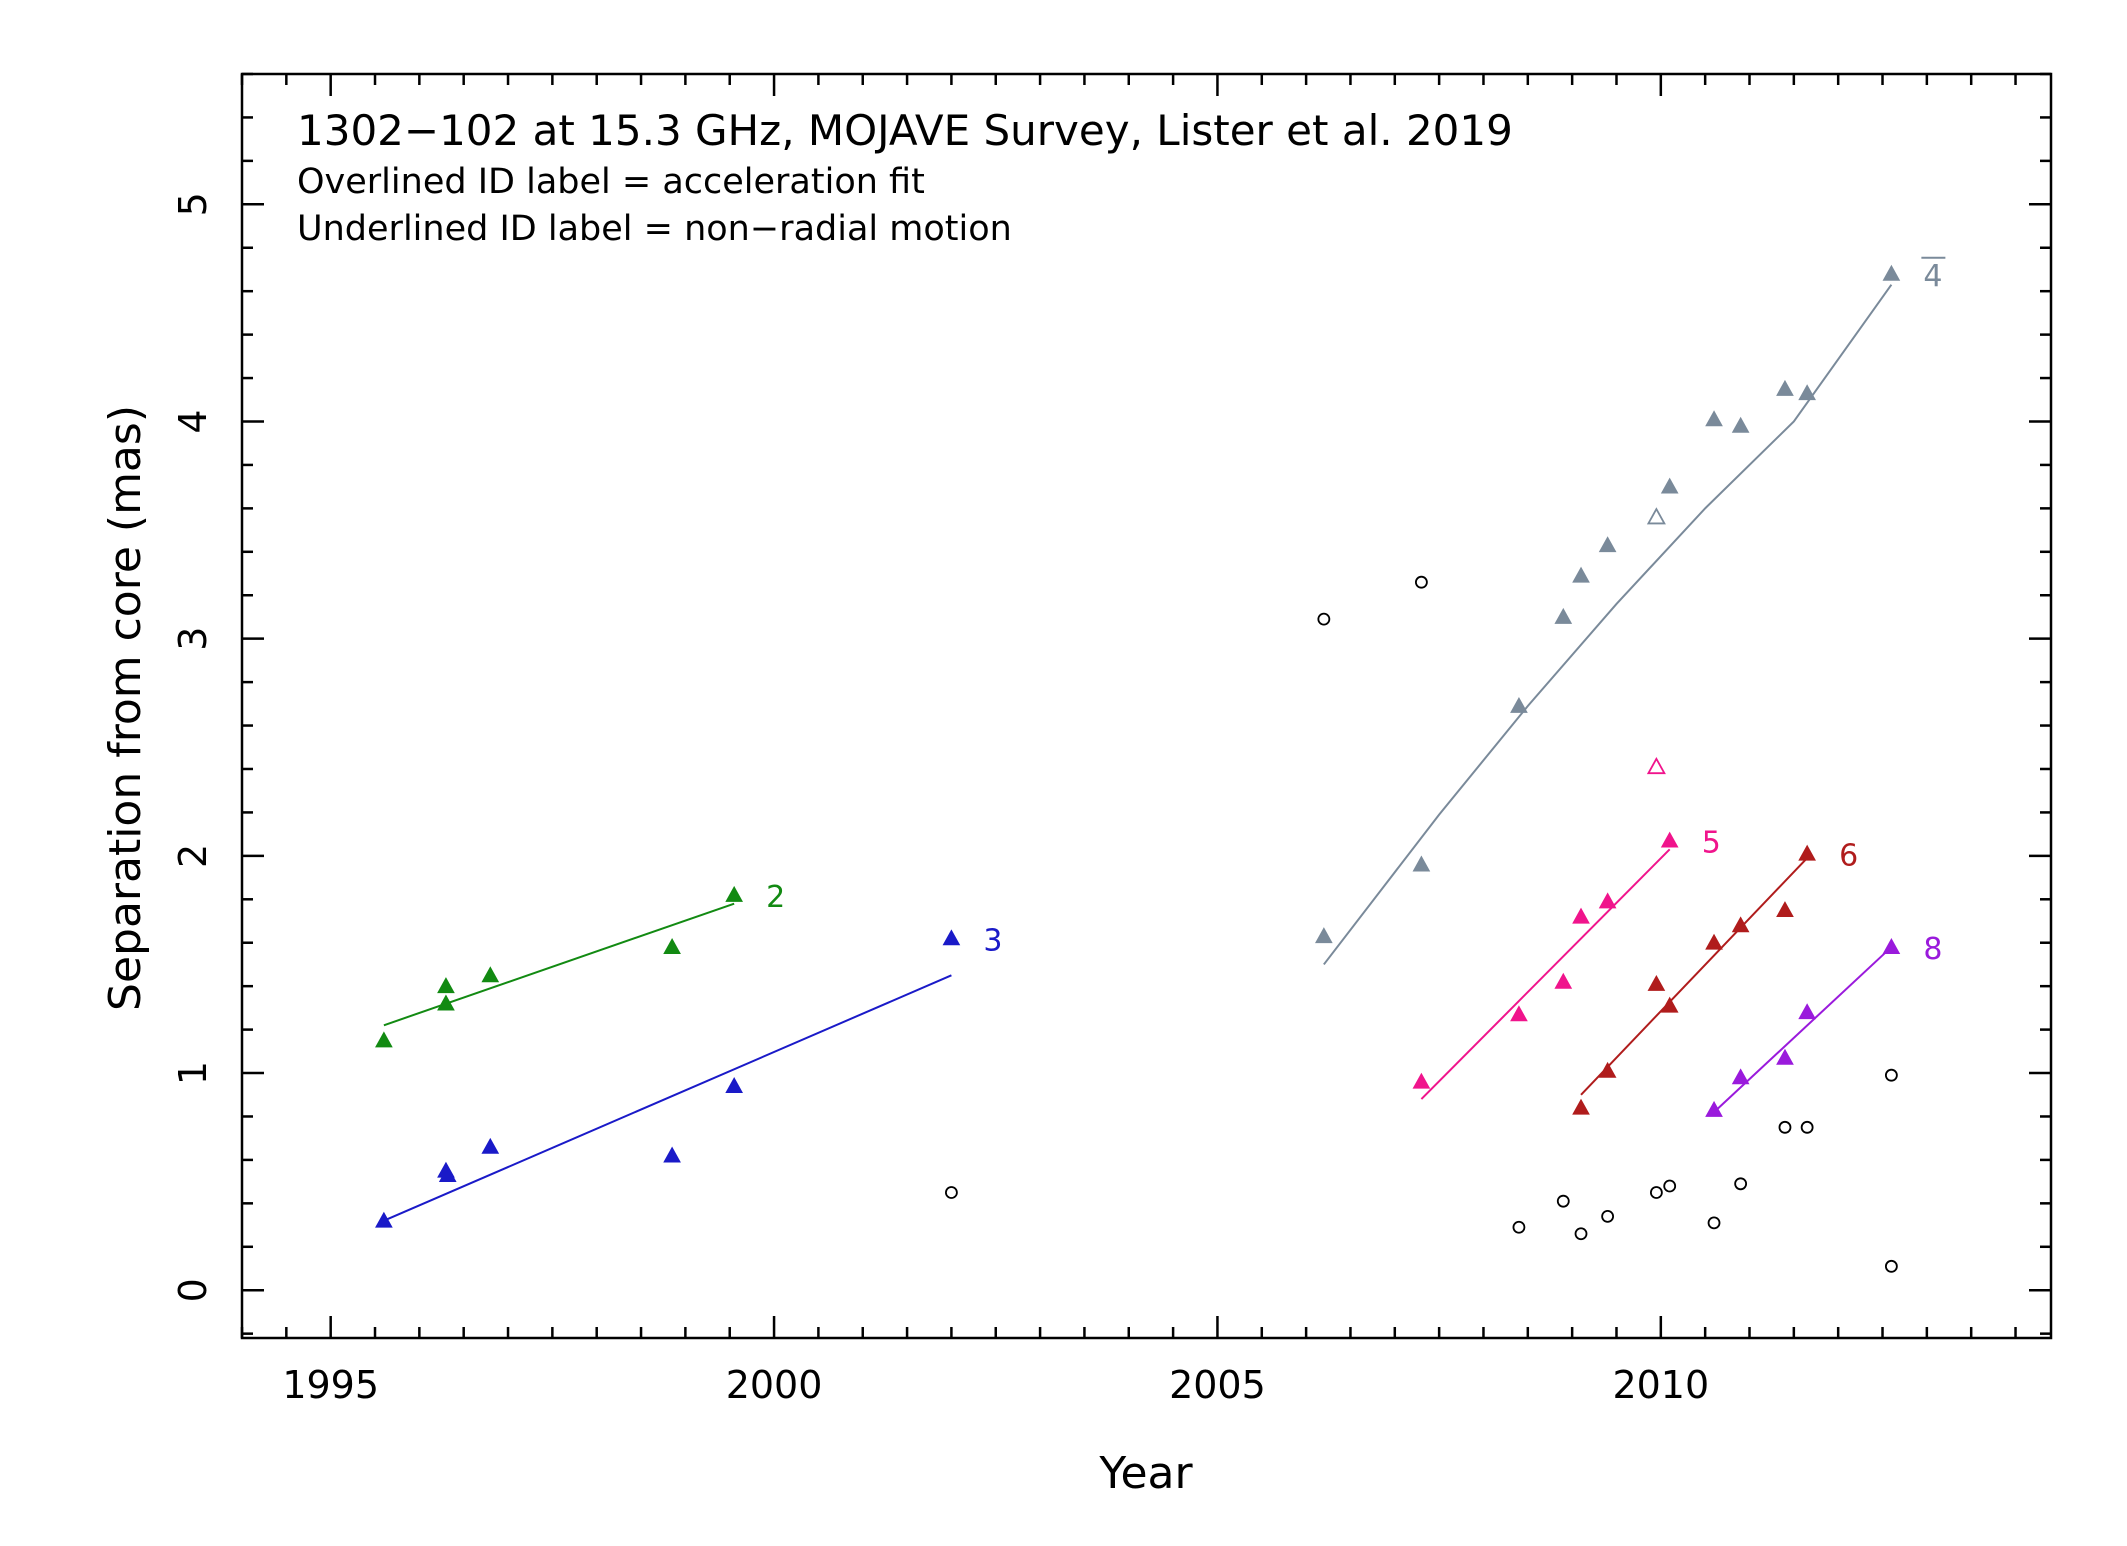  What do you see at coordinates (1660, 1385) in the screenshot?
I see `x-tick-label: 2010` at bounding box center [1660, 1385].